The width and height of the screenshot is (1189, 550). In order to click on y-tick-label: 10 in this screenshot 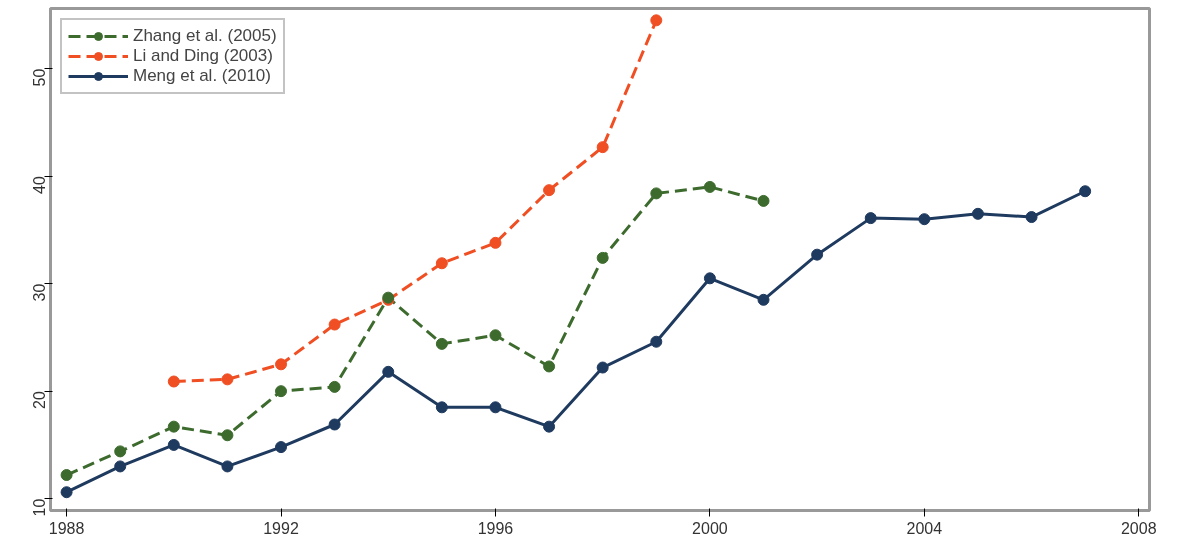, I will do `click(40, 507)`.